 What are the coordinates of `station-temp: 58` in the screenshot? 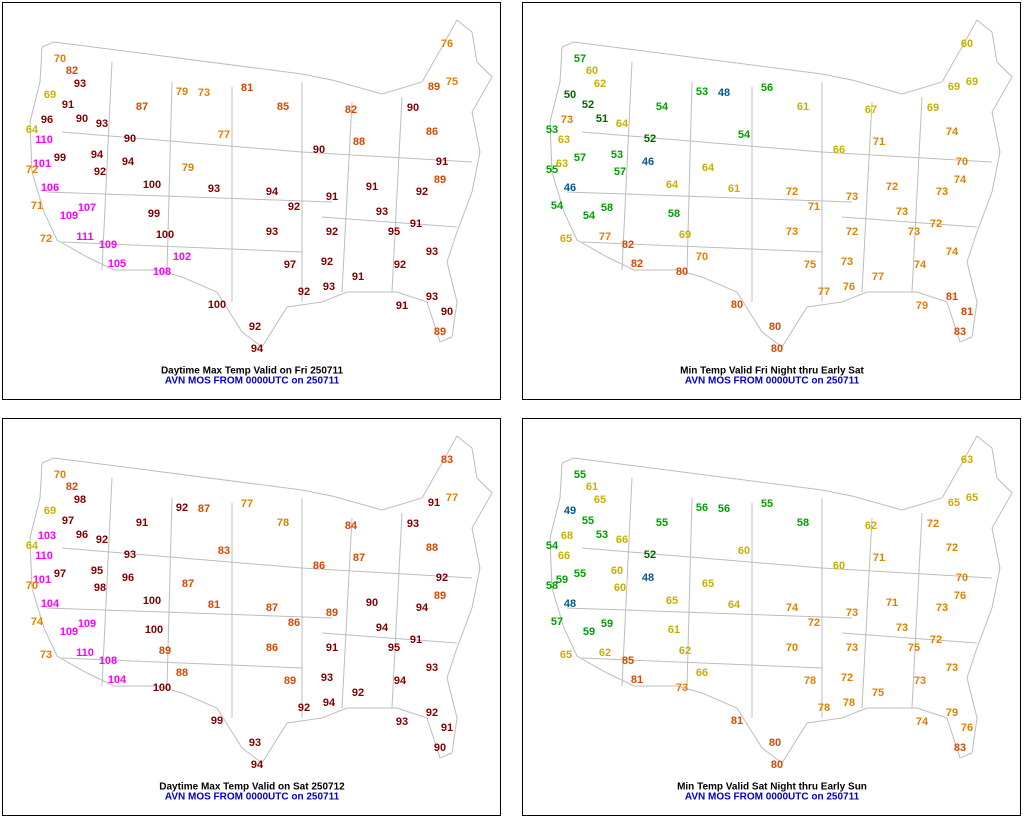 It's located at (803, 523).